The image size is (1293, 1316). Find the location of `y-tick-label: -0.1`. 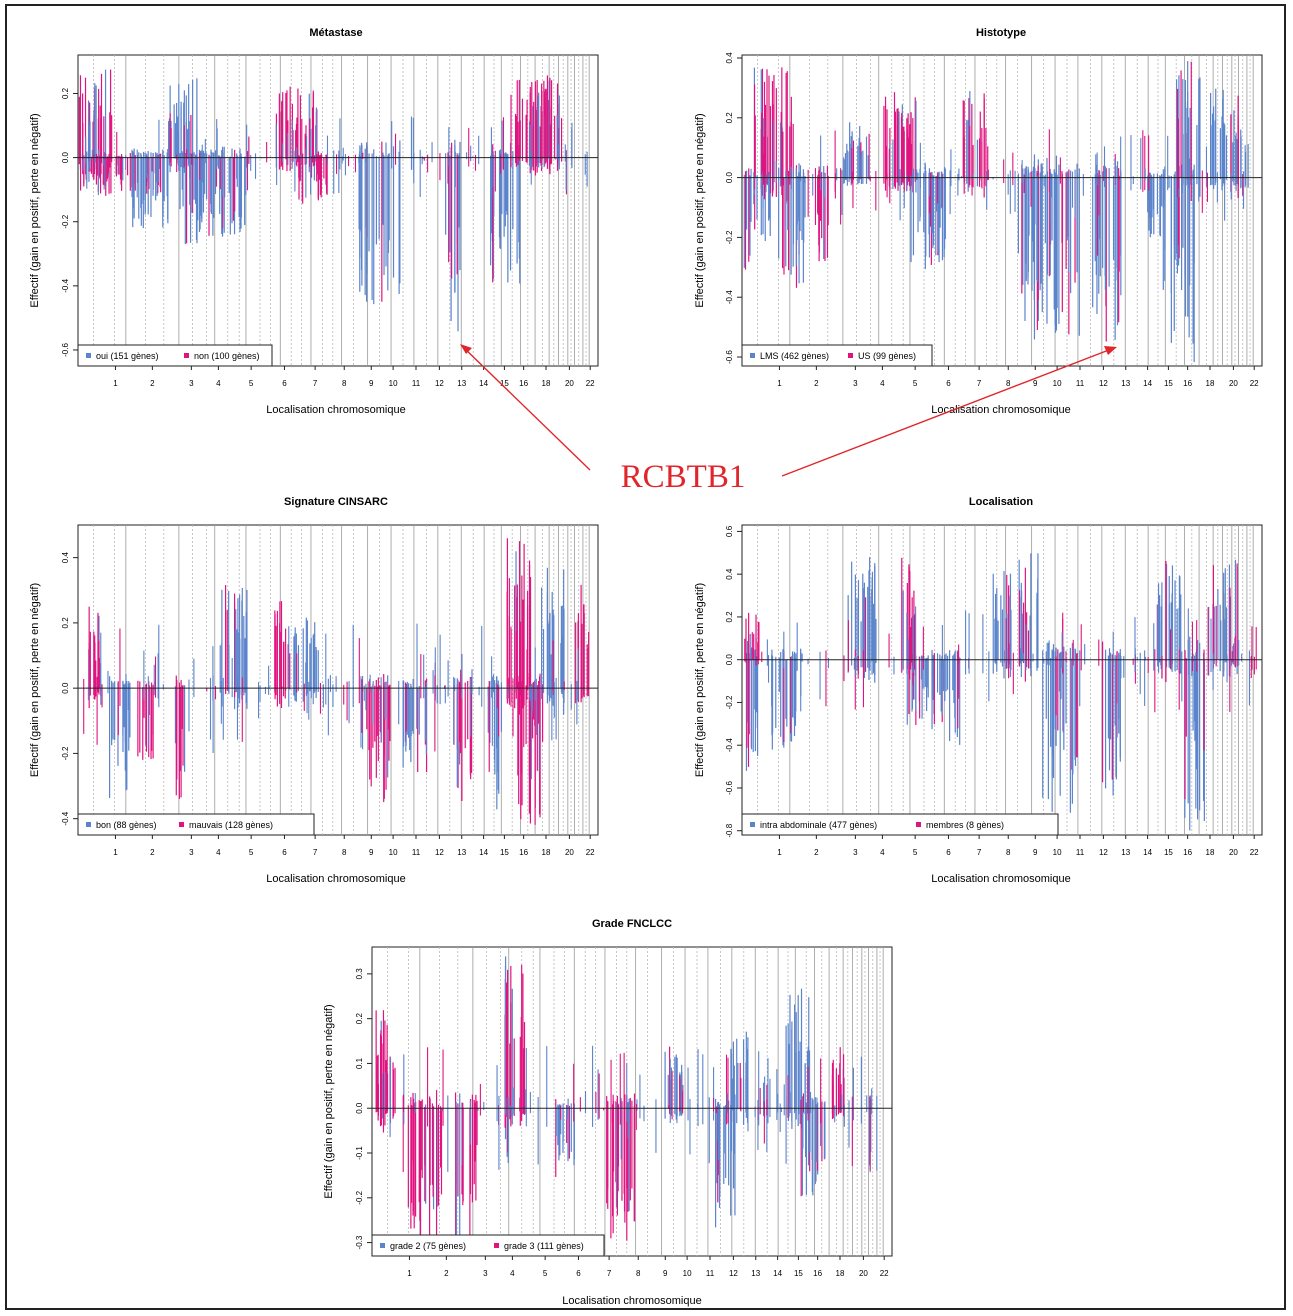

y-tick-label: -0.1 is located at coordinates (359, 1153).